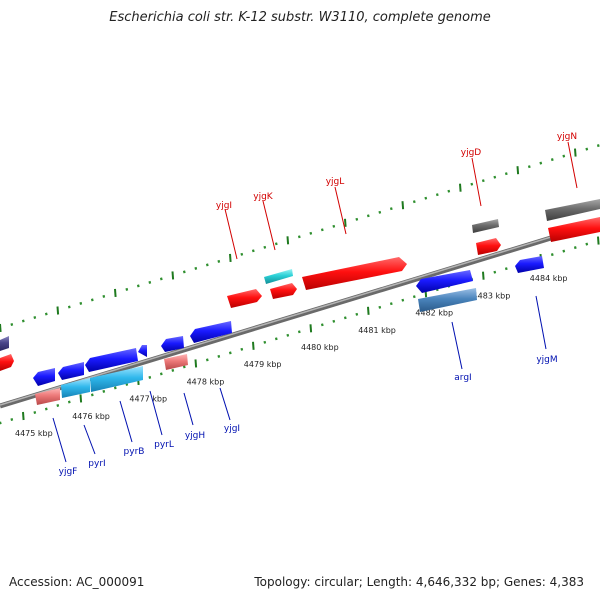  I want to click on gene-label: pyrI, so click(96, 464).